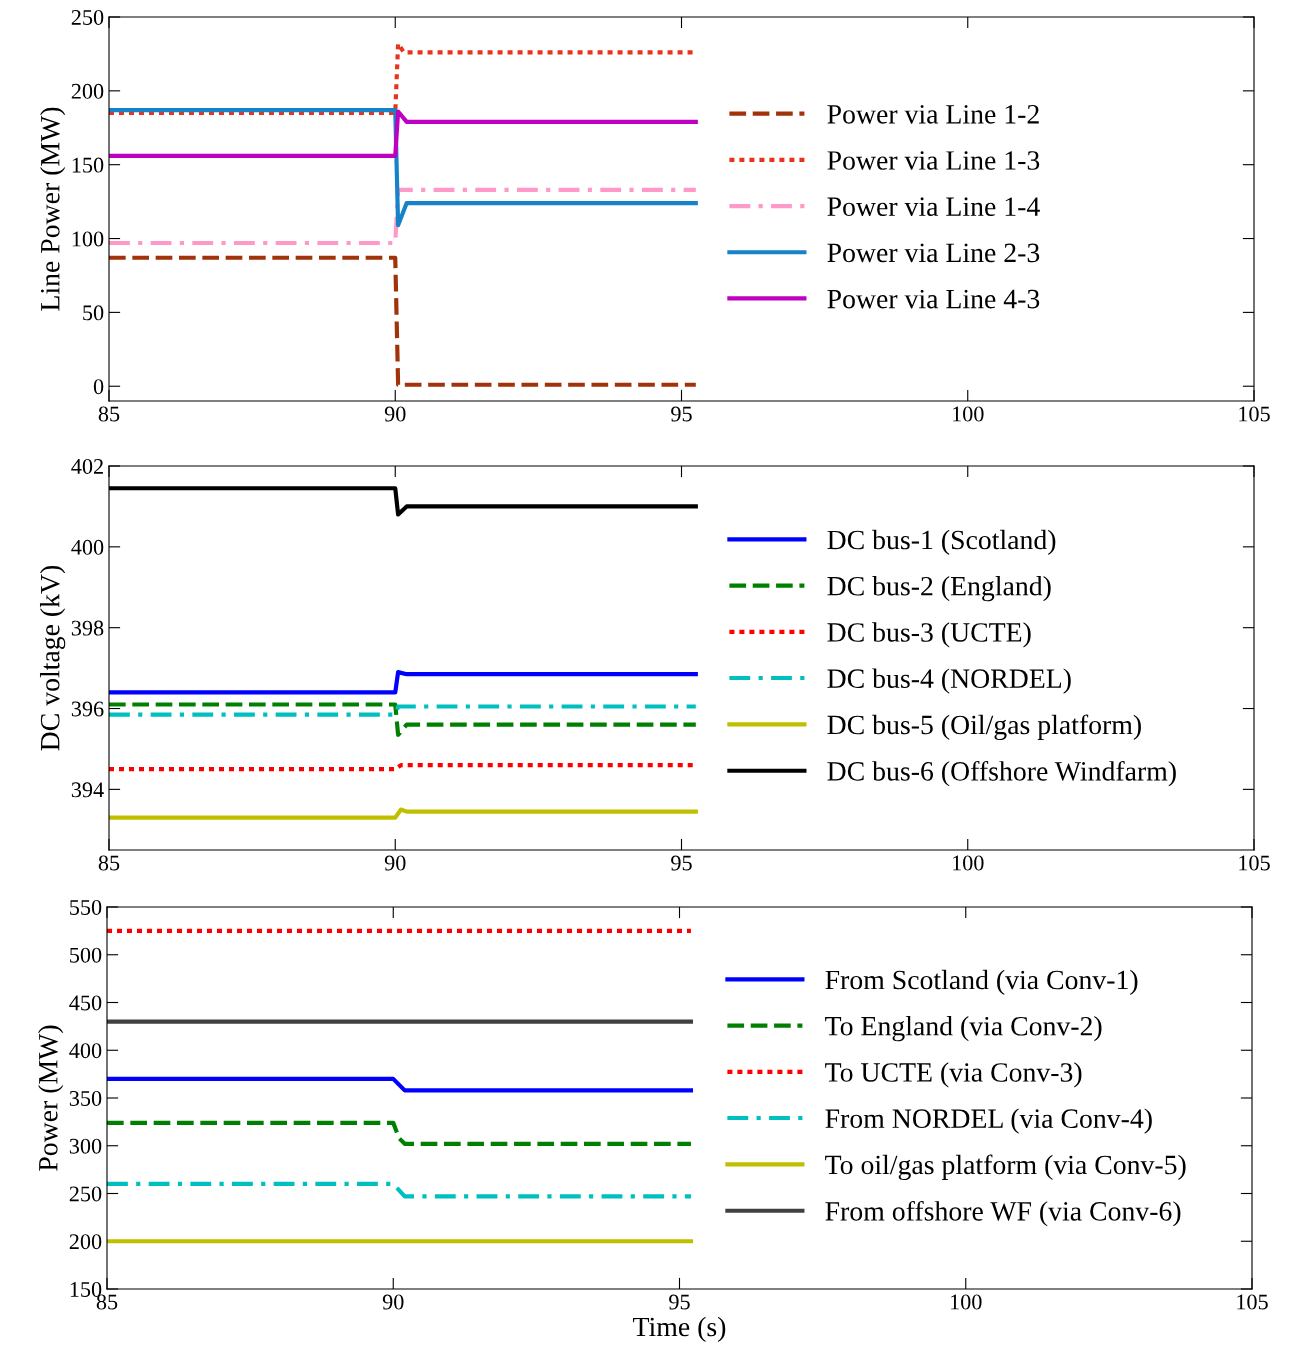 The height and width of the screenshot is (1363, 1297). I want to click on legend-label: Power via Line 1-3, so click(933, 160).